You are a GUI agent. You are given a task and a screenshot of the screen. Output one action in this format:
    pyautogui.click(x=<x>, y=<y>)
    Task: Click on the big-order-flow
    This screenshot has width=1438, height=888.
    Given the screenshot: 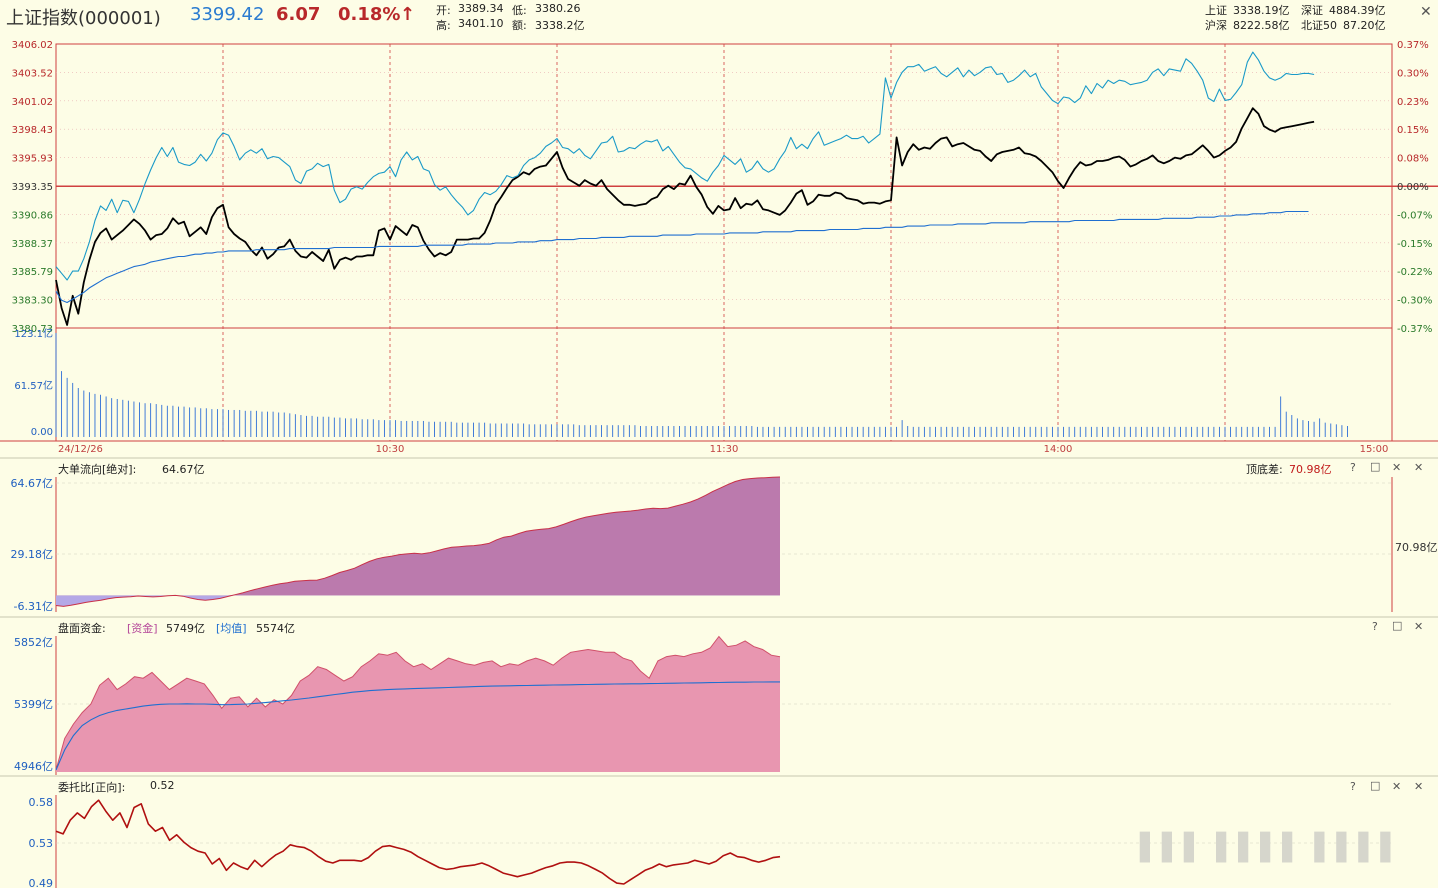 What is the action you would take?
    pyautogui.click(x=724, y=544)
    